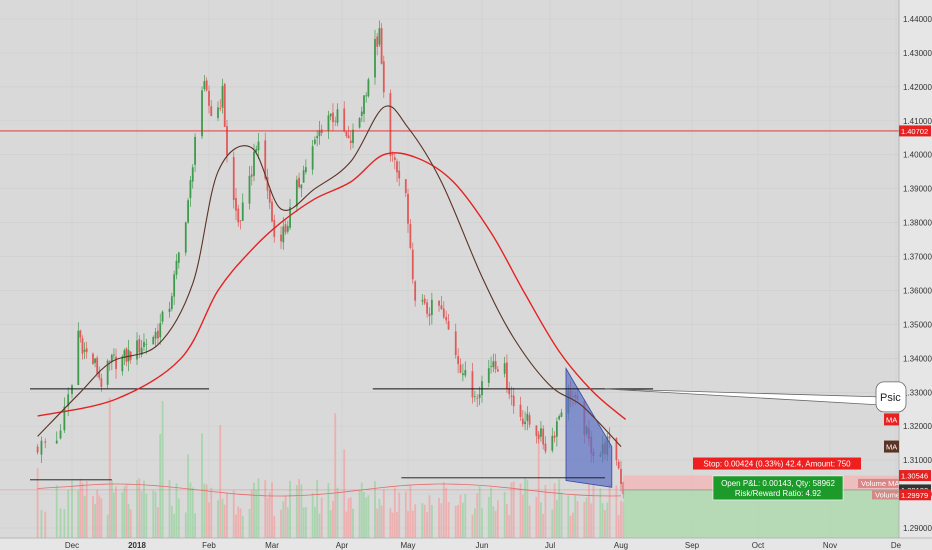 The width and height of the screenshot is (932, 550). What do you see at coordinates (917, 257) in the screenshot?
I see `price-tick-label: 1.37000` at bounding box center [917, 257].